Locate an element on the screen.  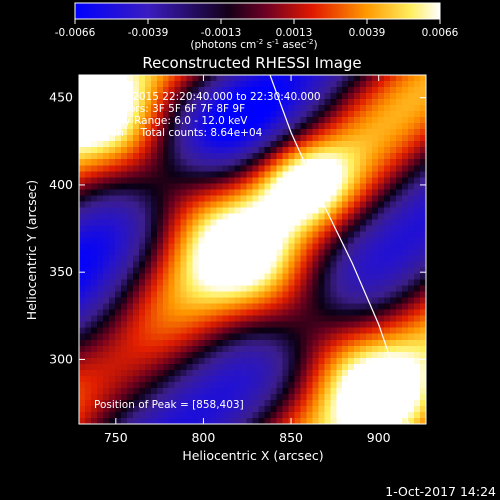
y-tick-label: 400 is located at coordinates (61, 184).